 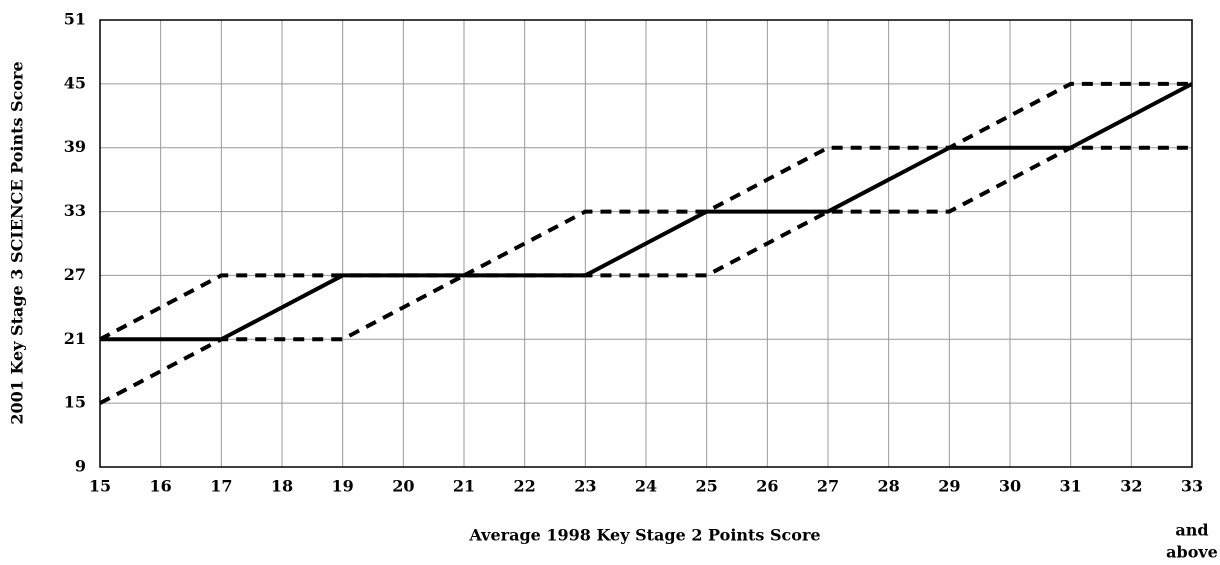 What do you see at coordinates (75, 402) in the screenshot?
I see `y-tick-label: 15` at bounding box center [75, 402].